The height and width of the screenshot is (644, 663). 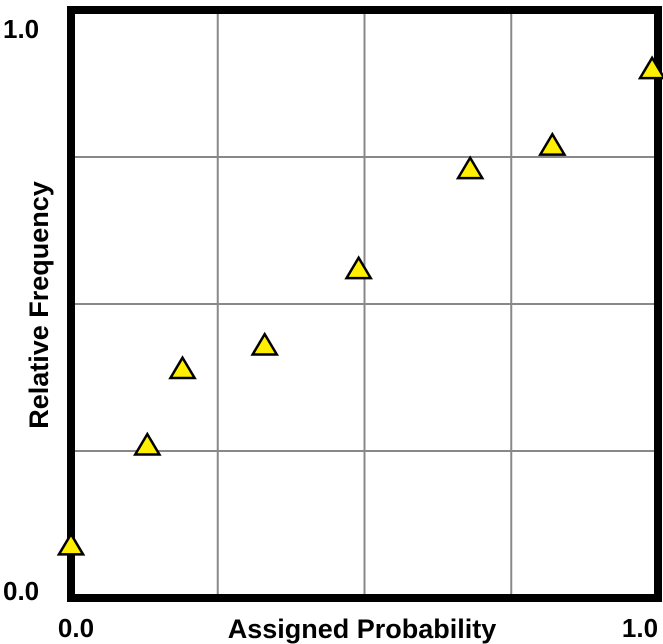 What do you see at coordinates (21, 591) in the screenshot?
I see `y-tick-label-bottom: 0.0` at bounding box center [21, 591].